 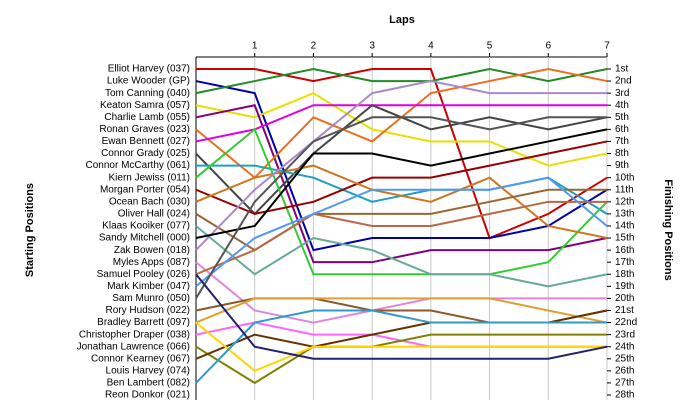 What do you see at coordinates (148, 370) in the screenshot?
I see `start-label: Louis Harvey (074)` at bounding box center [148, 370].